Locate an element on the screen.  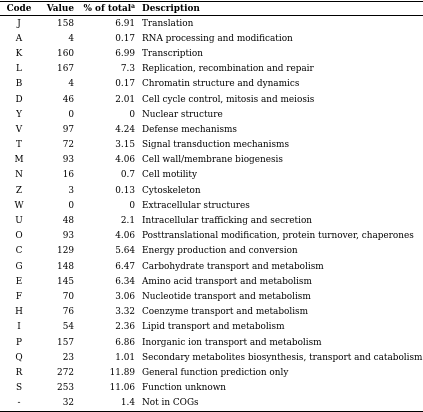
cell-value: 97 is located at coordinates (68, 129).